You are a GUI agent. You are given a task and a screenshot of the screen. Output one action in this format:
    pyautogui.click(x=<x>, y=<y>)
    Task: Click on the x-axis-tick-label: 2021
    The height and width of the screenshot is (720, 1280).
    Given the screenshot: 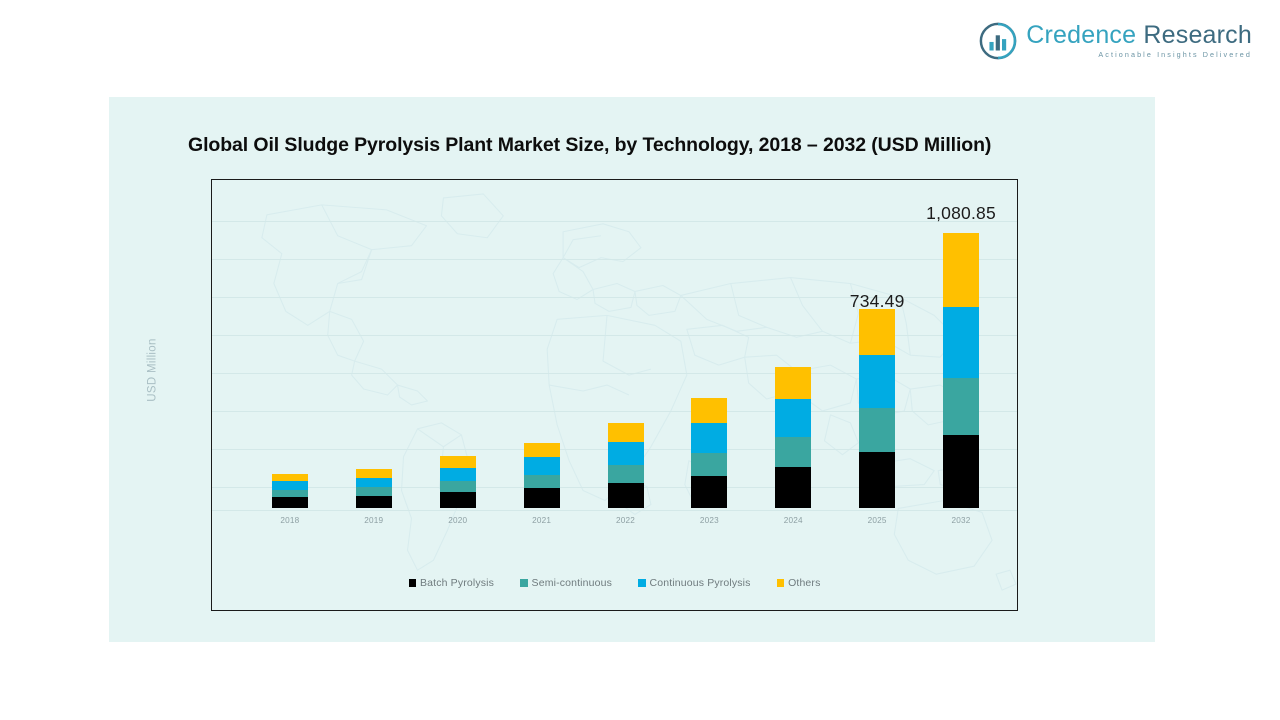 What is the action you would take?
    pyautogui.click(x=542, y=520)
    